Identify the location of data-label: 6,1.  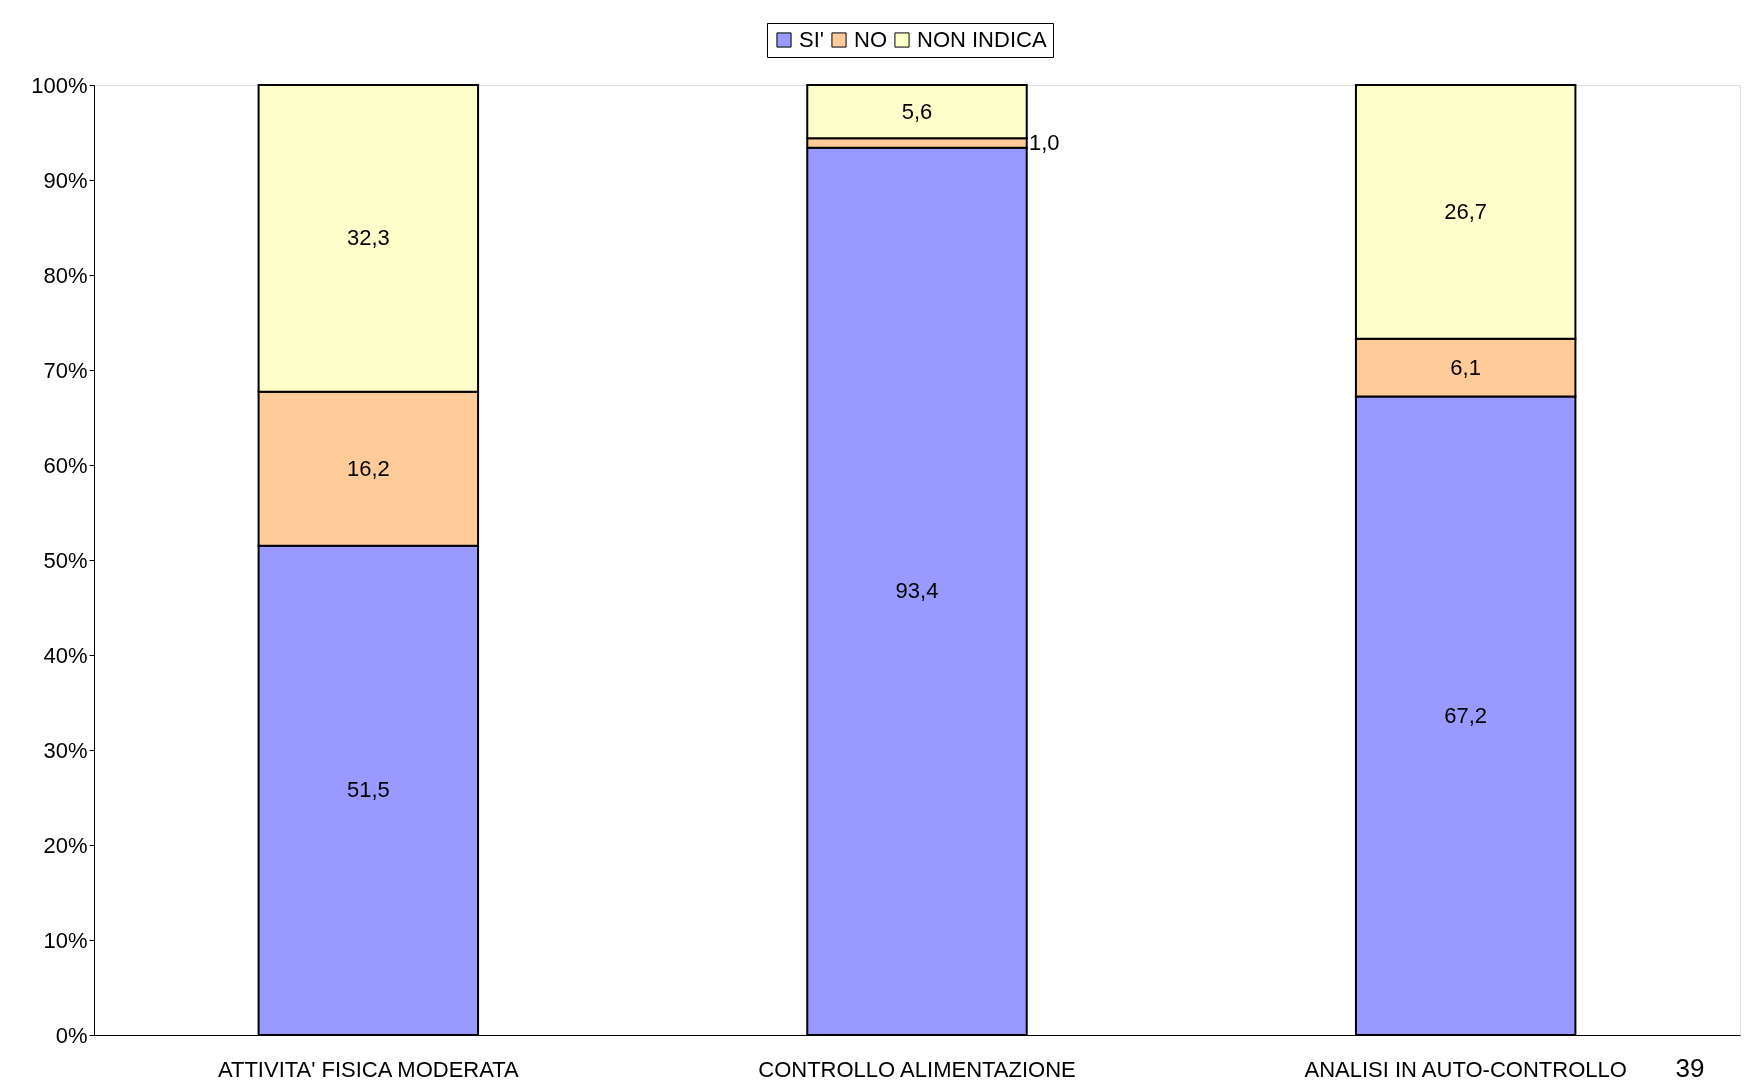
(1465, 367).